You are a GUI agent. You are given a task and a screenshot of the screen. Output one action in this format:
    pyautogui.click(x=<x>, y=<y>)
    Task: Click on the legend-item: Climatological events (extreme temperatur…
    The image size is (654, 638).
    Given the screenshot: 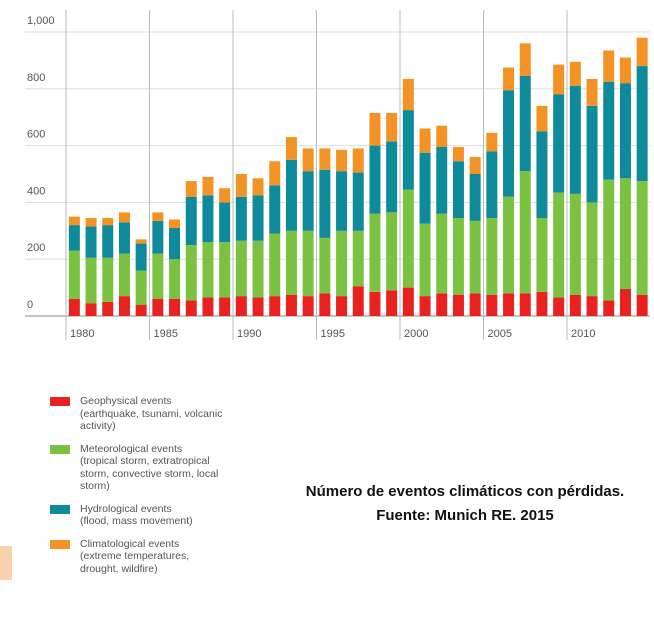 What is the action you would take?
    pyautogui.click(x=145, y=557)
    